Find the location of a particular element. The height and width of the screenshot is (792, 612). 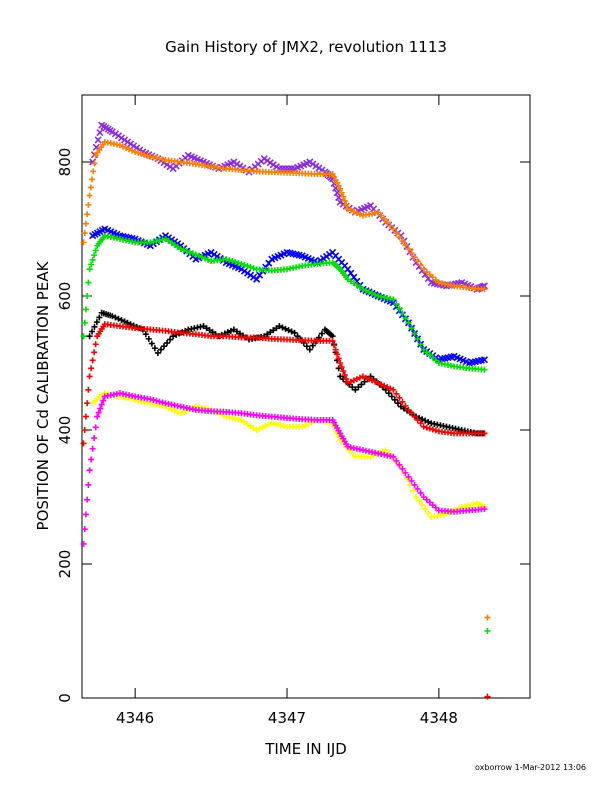

y-tick-label: 200 is located at coordinates (65, 564).